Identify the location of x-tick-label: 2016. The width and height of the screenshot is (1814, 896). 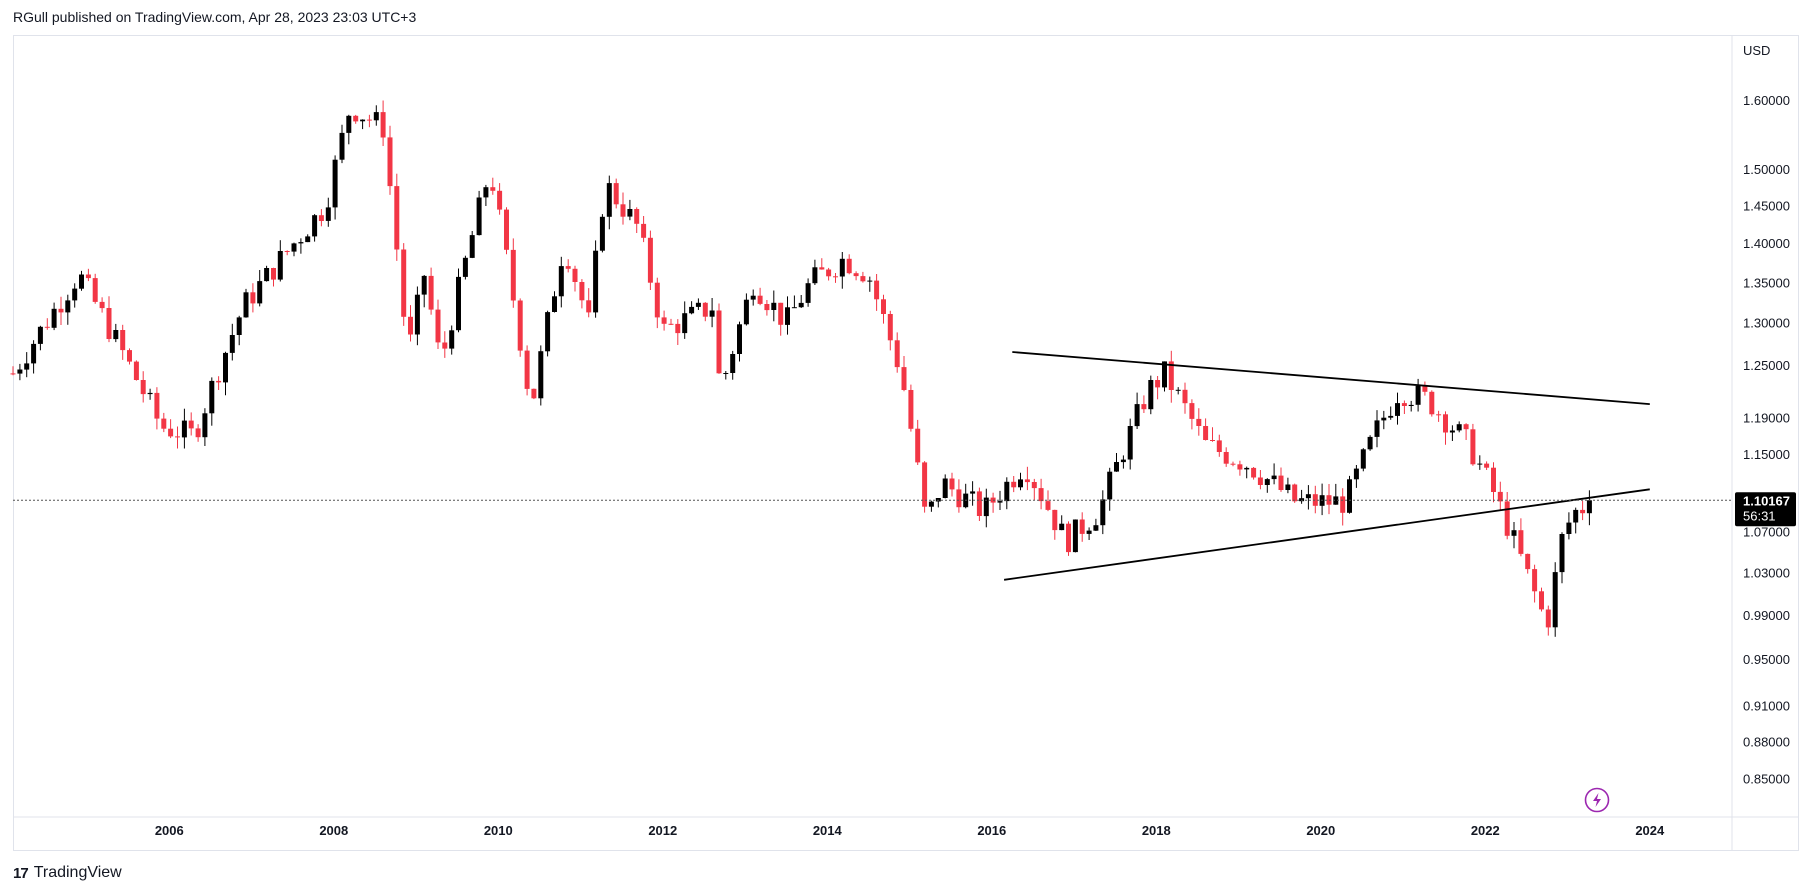
(991, 830).